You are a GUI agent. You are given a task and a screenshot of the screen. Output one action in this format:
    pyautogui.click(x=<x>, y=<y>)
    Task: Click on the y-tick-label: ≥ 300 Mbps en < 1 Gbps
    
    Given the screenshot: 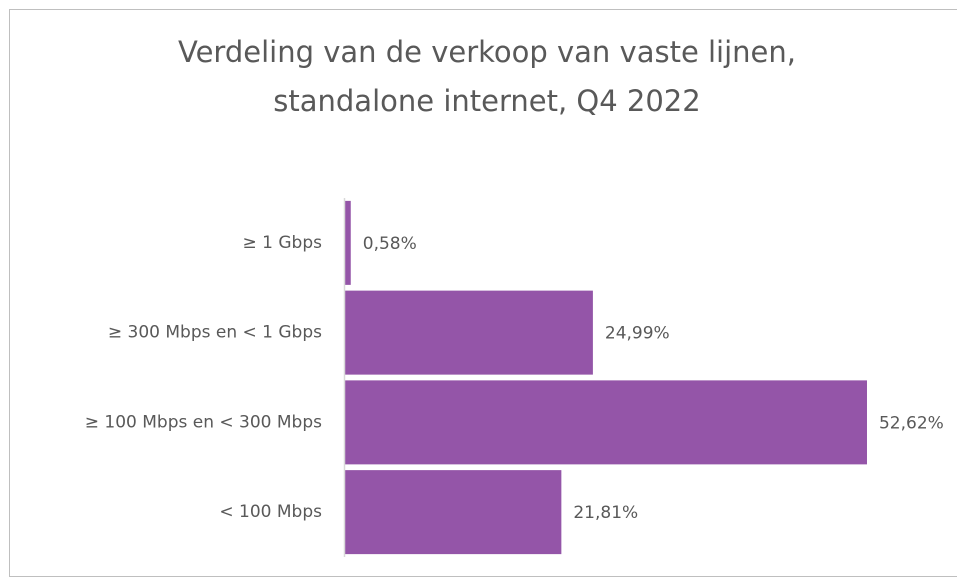 What is the action you would take?
    pyautogui.click(x=215, y=333)
    